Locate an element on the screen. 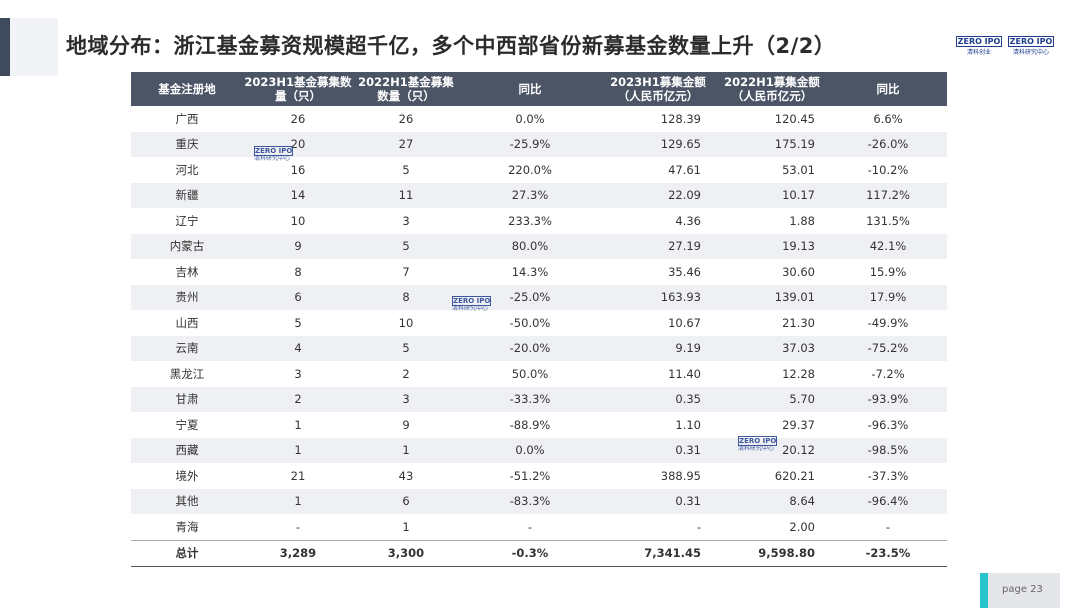 This screenshot has width=1080, height=608. table-cell: 黑龙江 is located at coordinates (187, 373).